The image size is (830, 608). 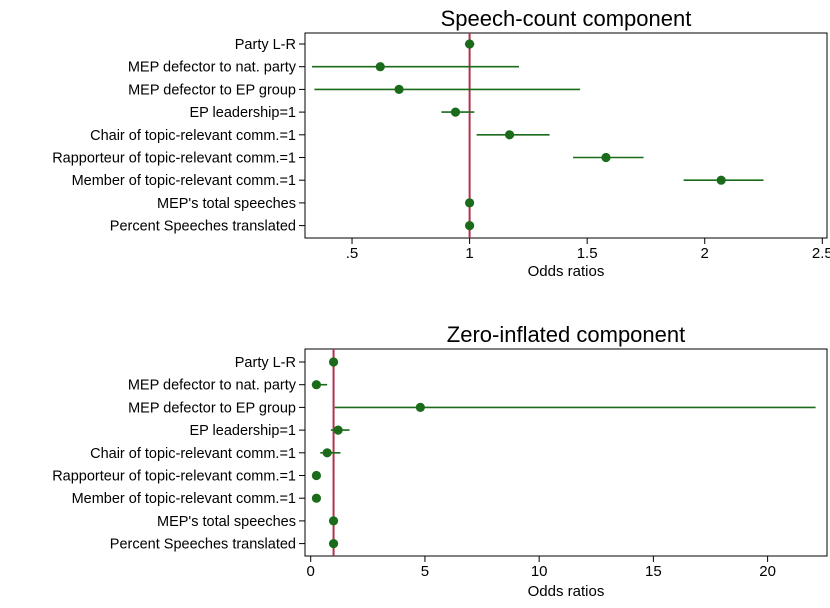 What do you see at coordinates (767, 571) in the screenshot?
I see `x-tick-label: 20` at bounding box center [767, 571].